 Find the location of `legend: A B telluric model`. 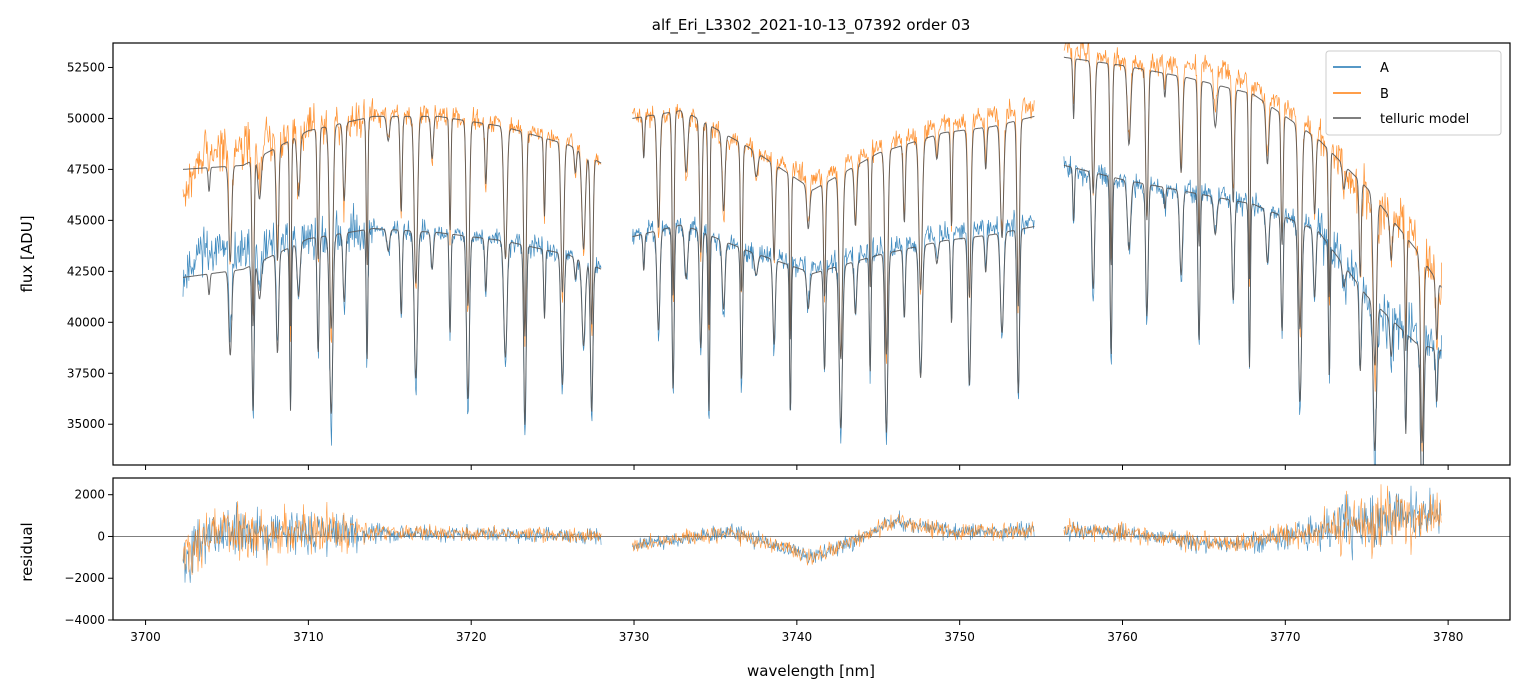

legend: A B telluric model is located at coordinates (1413, 93).